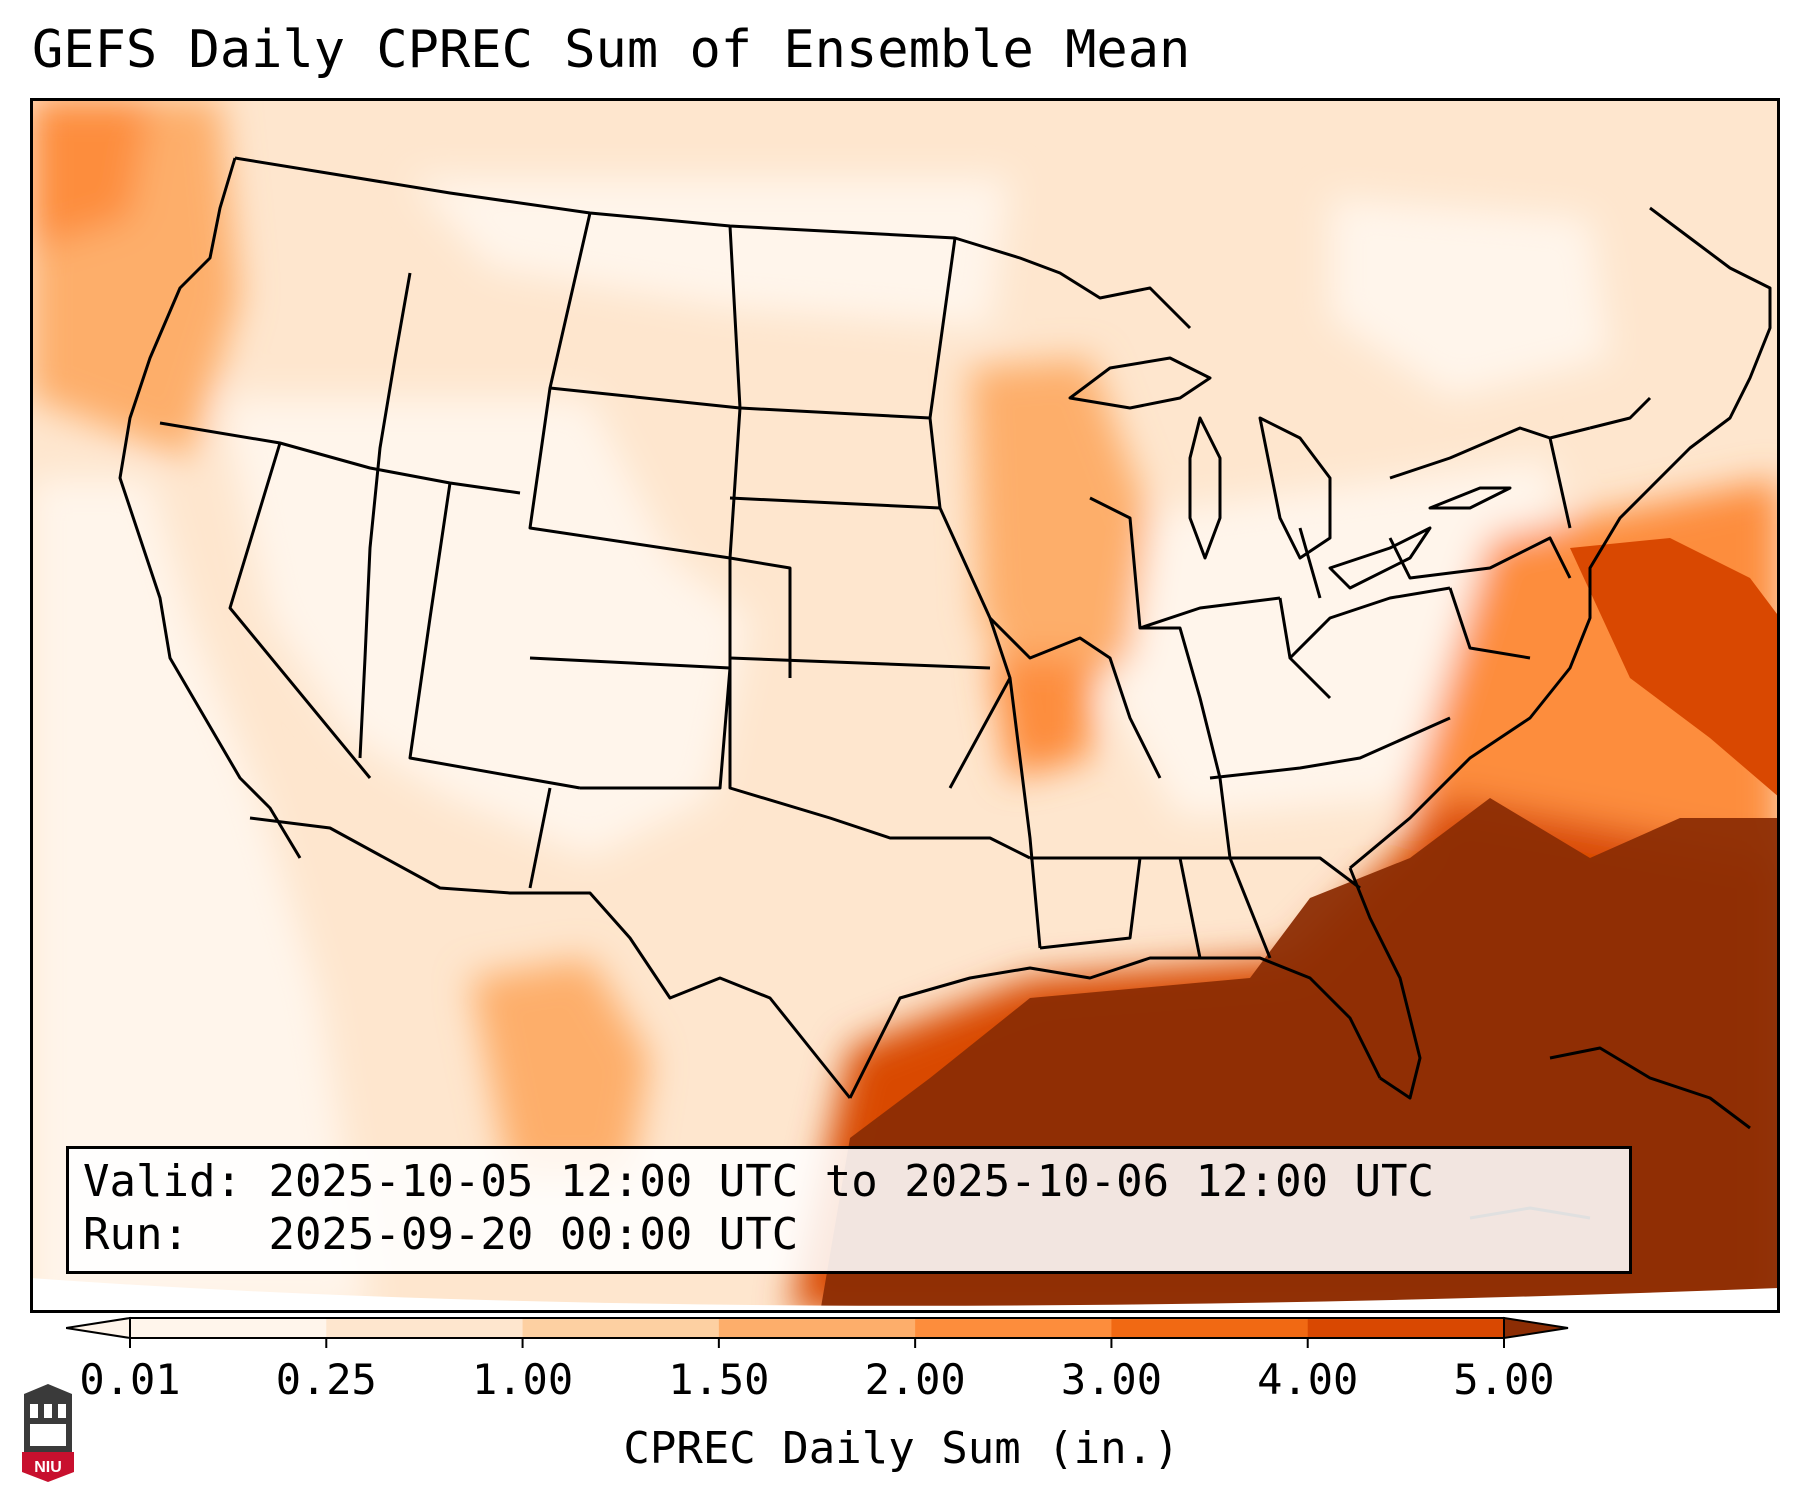 This screenshot has width=1803, height=1500. I want to click on run-value: 2025-09-20 00:00 UTC, so click(533, 1234).